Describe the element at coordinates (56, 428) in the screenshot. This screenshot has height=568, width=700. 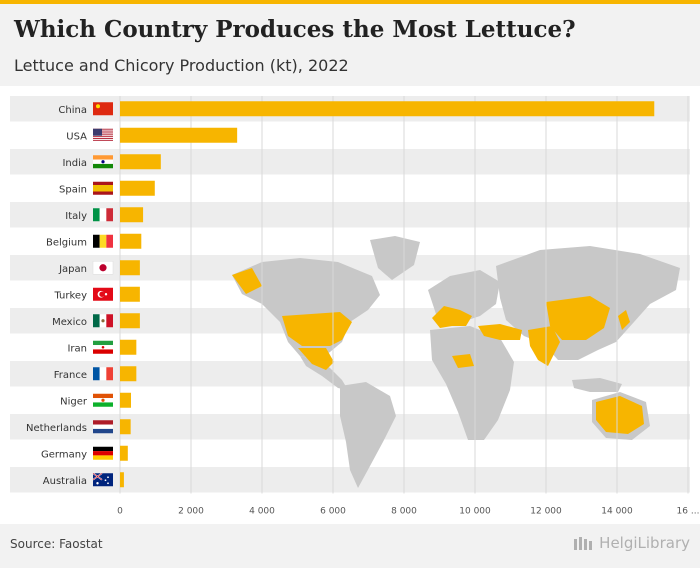
I see `country-label: Netherlands` at that location.